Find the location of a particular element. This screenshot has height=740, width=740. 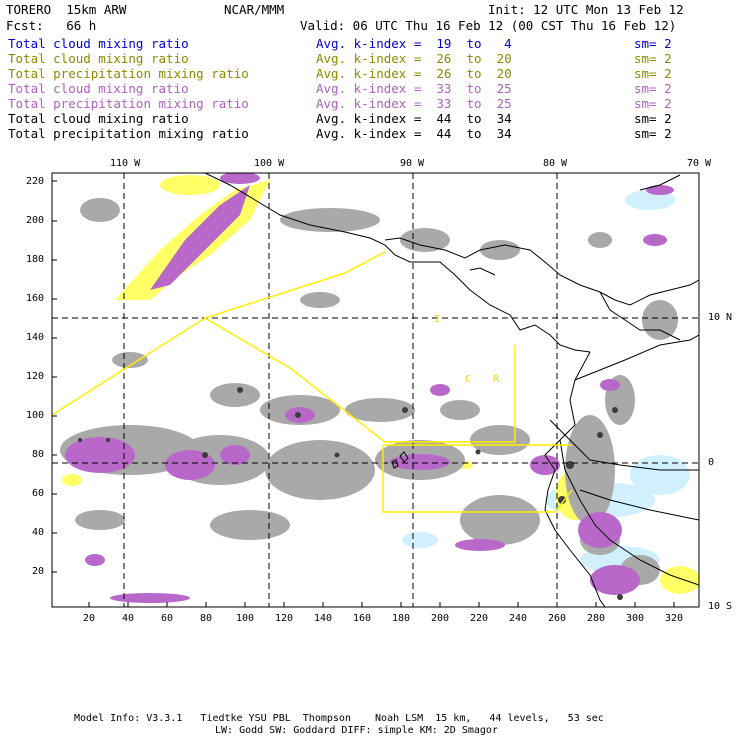

y-tick-label: 180 is located at coordinates (35, 259).